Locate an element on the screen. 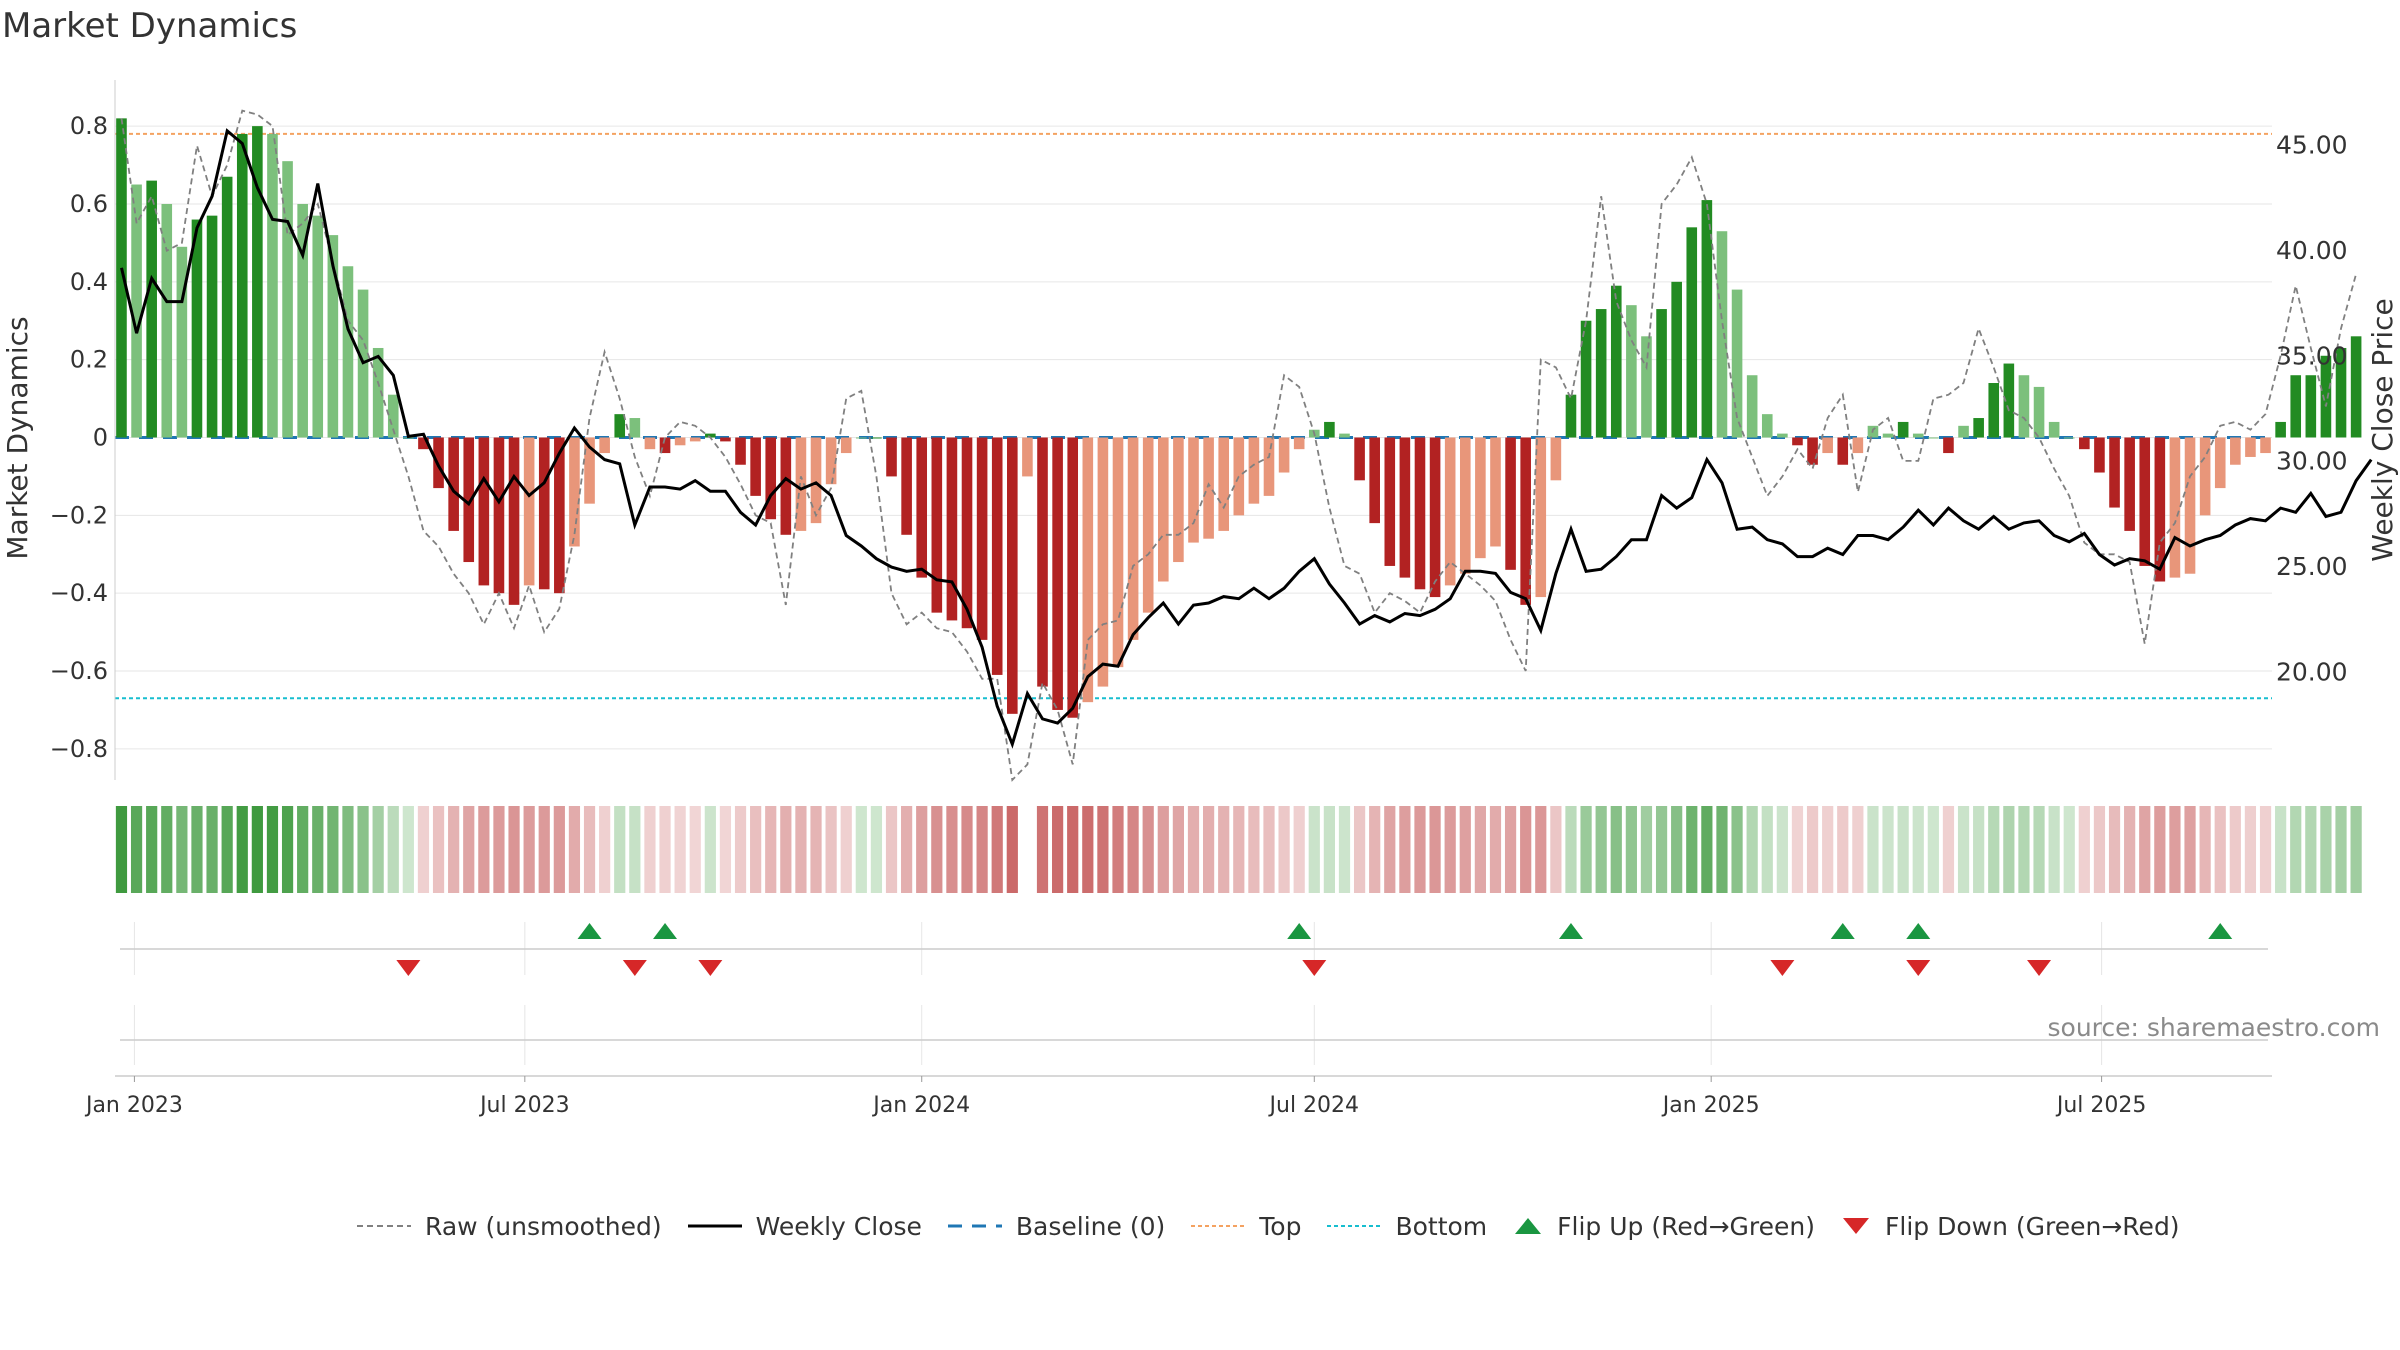 The height and width of the screenshot is (1350, 2400). legend-item-flip-down: Flip Down (Green→Red) is located at coordinates (2009, 1226).